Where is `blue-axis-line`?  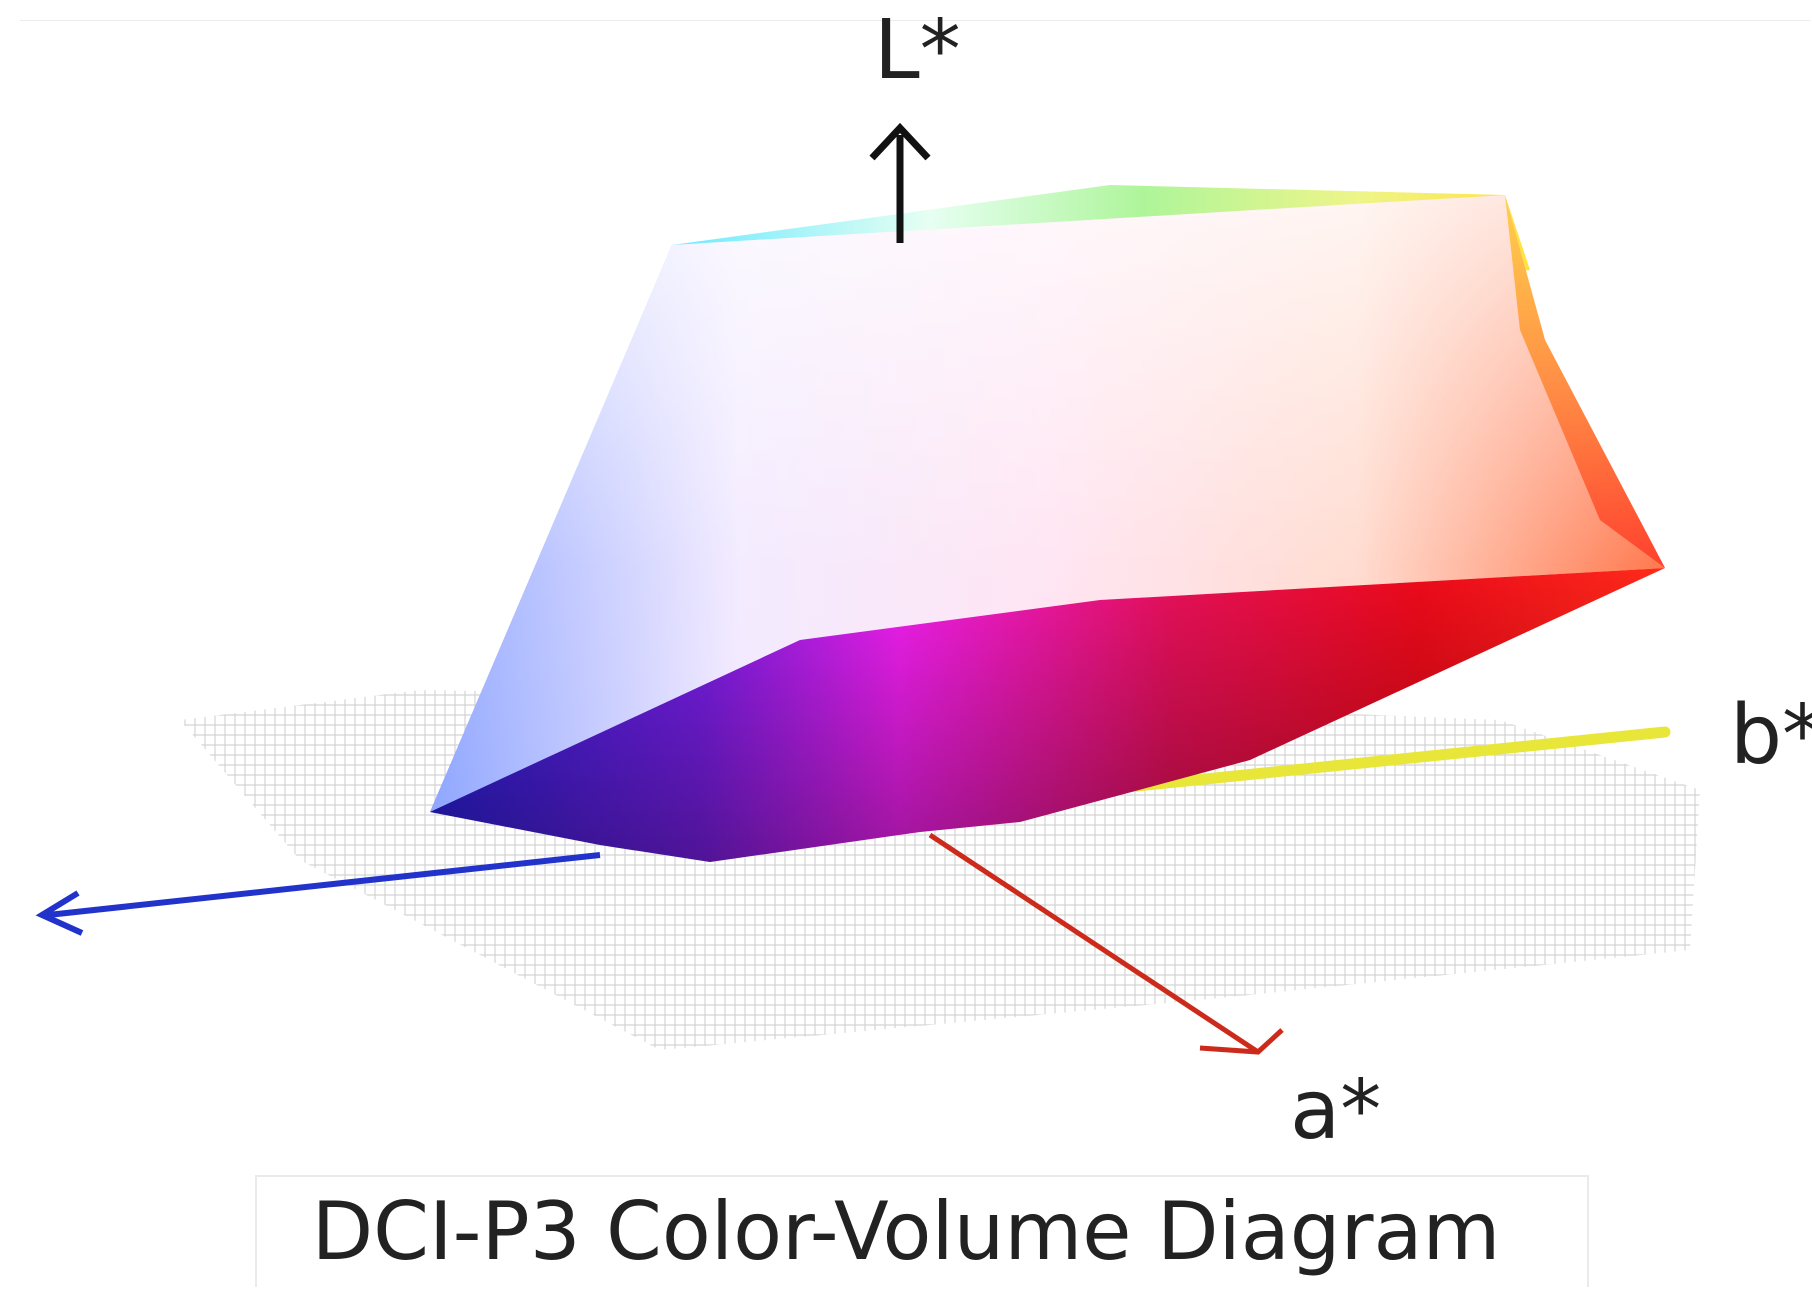
blue-axis-line is located at coordinates (324, 885).